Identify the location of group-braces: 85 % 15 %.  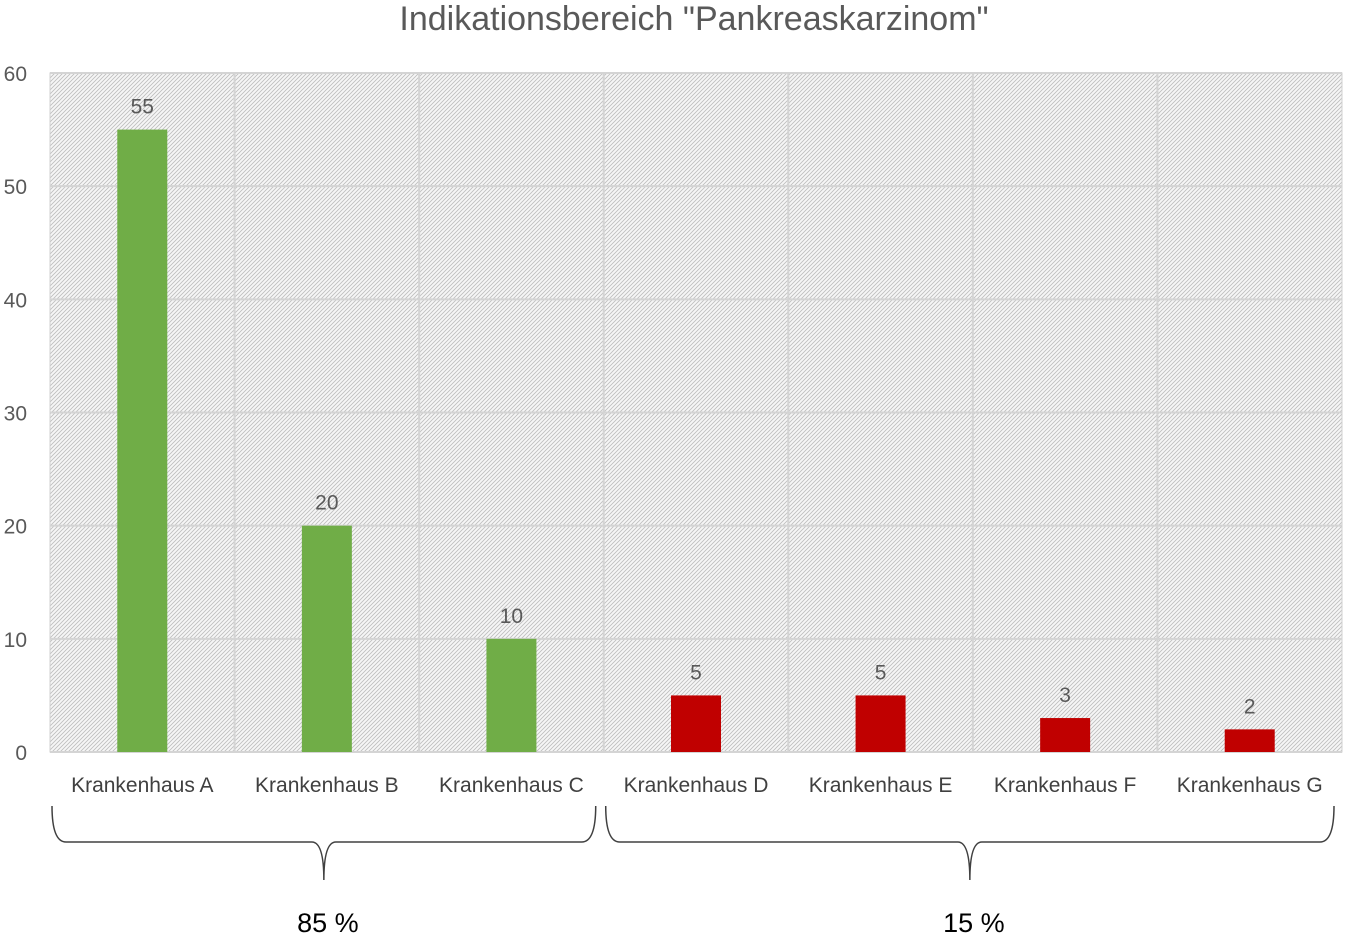
(693, 871).